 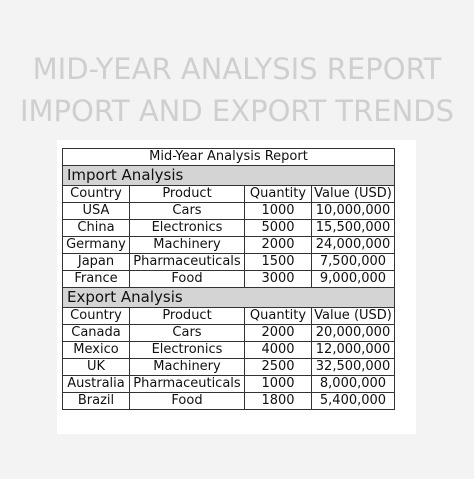 I want to click on cell-quantity: 3000, so click(x=278, y=279).